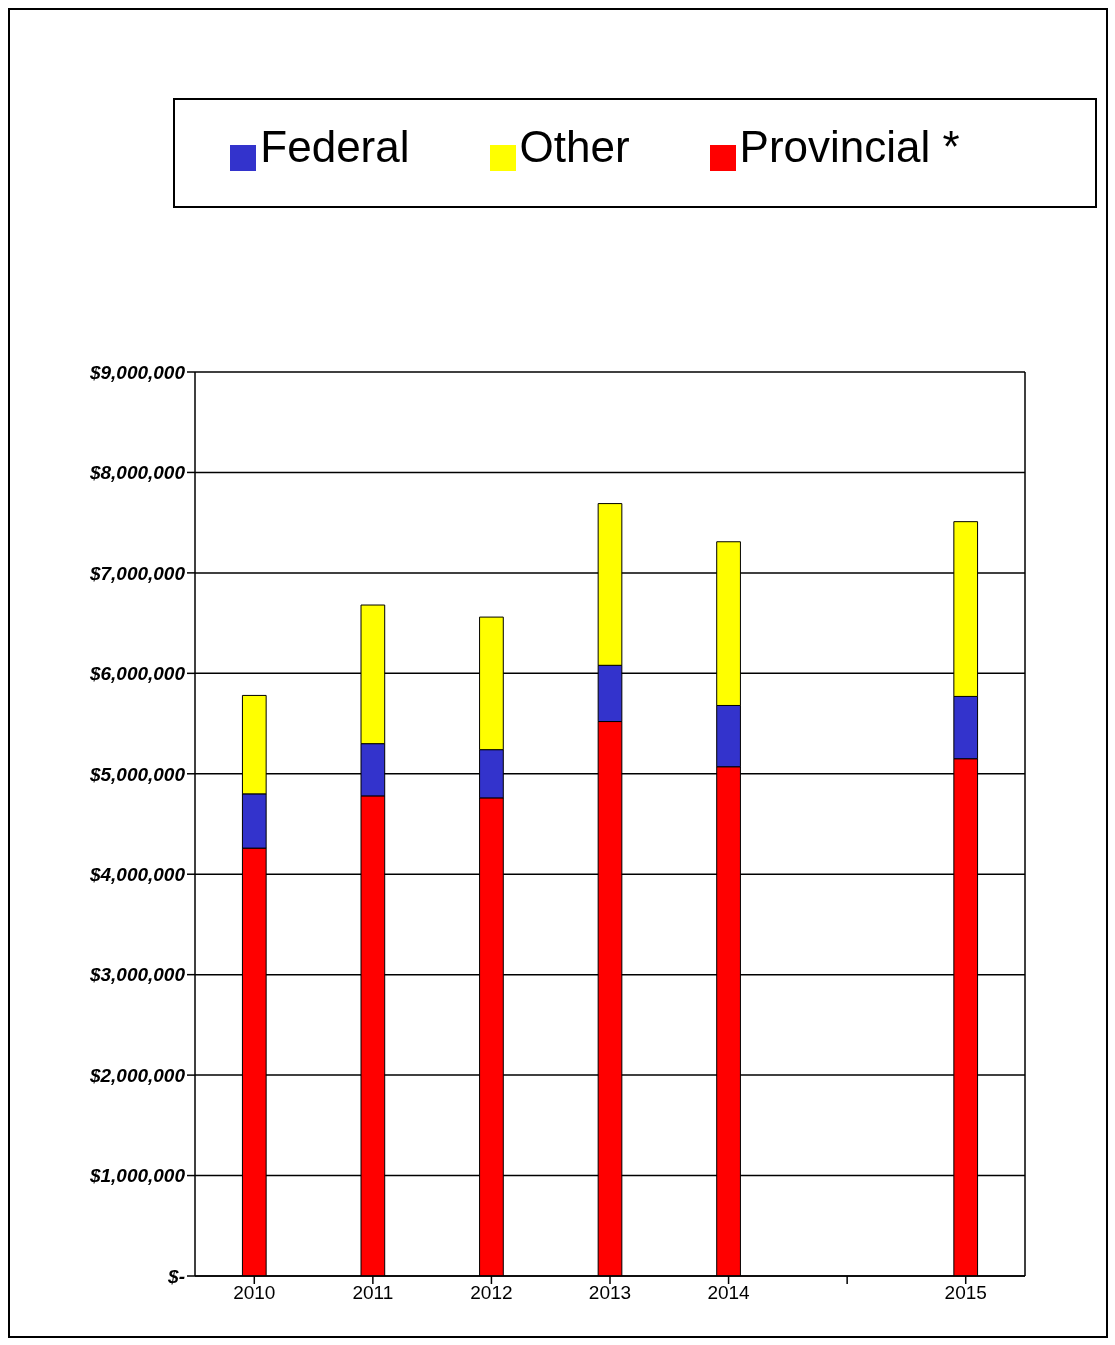  What do you see at coordinates (176, 1276) in the screenshot?
I see `y-tick-label: $-` at bounding box center [176, 1276].